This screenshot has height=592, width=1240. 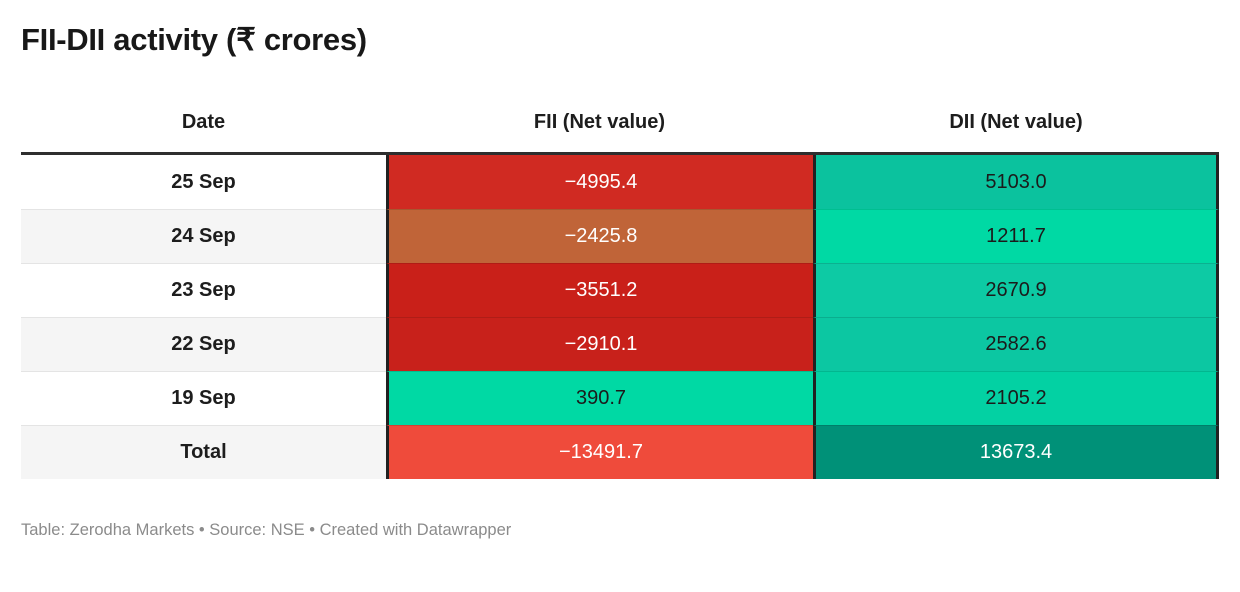 I want to click on fii-value-cell: 390.7, so click(x=599, y=398).